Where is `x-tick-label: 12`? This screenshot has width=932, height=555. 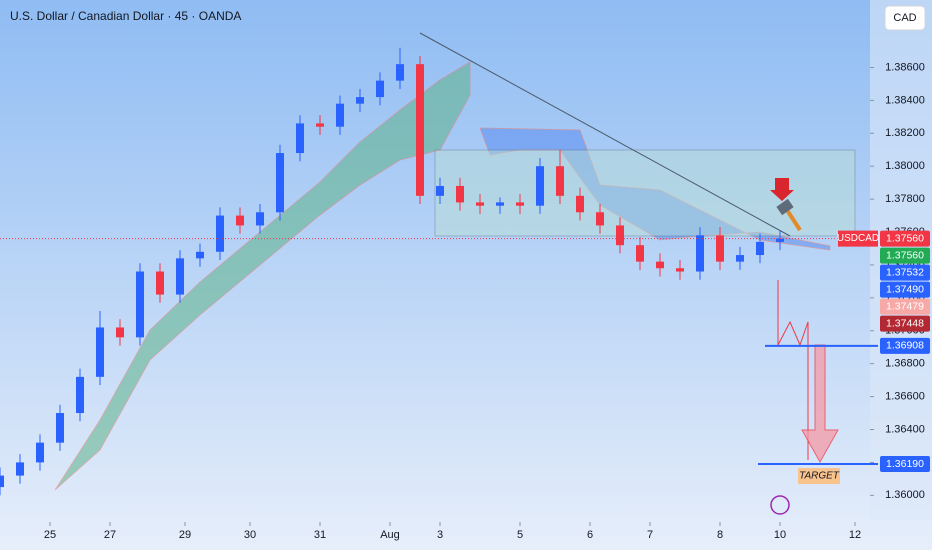 x-tick-label: 12 is located at coordinates (855, 535).